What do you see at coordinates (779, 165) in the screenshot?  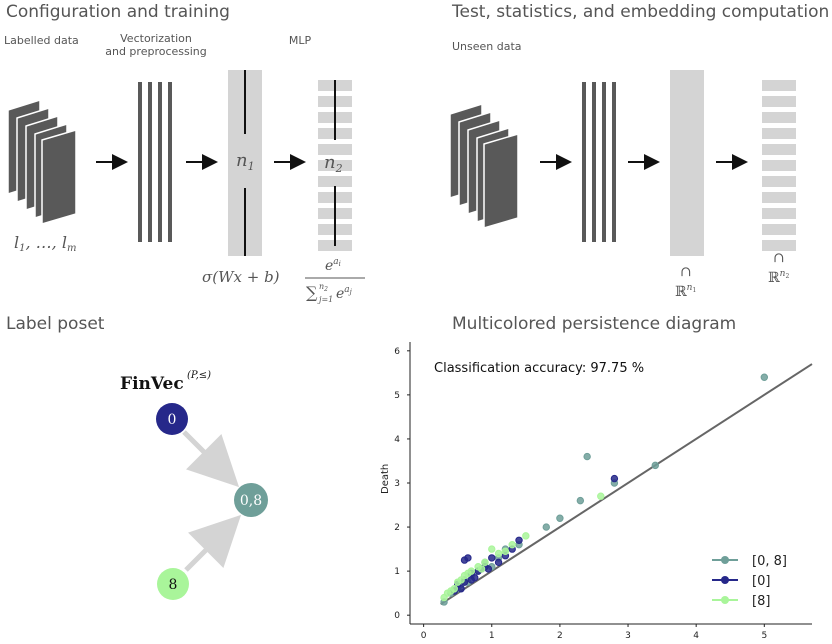 I see `layer-n2-right` at bounding box center [779, 165].